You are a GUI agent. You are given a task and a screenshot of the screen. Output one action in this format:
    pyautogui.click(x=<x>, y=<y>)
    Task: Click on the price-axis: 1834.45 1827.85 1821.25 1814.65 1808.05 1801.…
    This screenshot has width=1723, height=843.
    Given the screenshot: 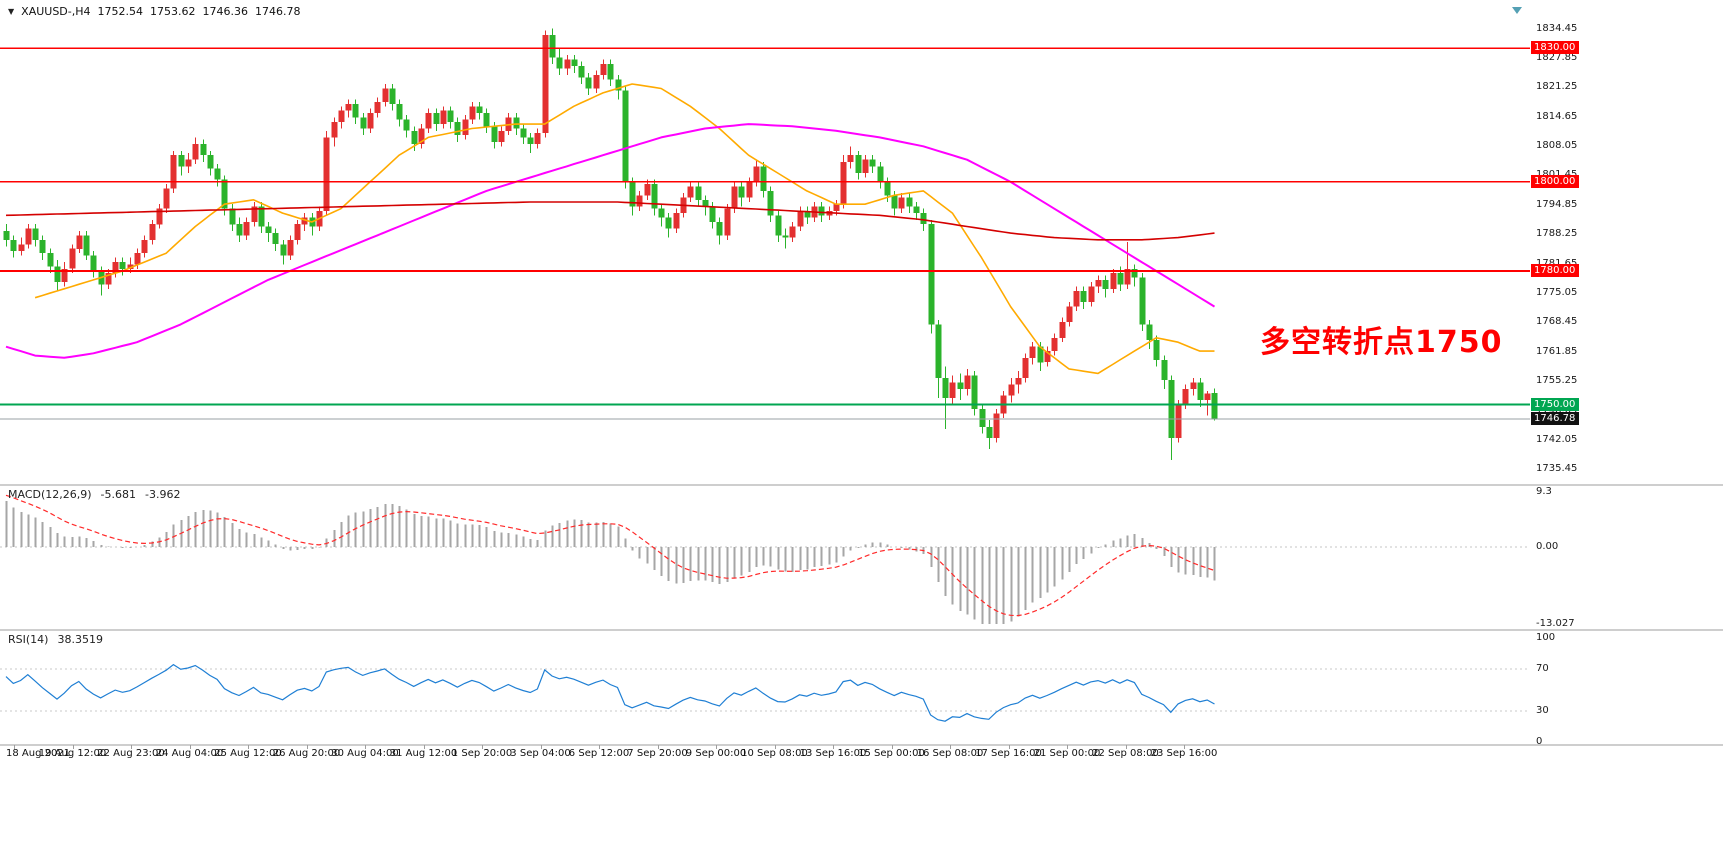 What is the action you would take?
    pyautogui.click(x=1566, y=421)
    